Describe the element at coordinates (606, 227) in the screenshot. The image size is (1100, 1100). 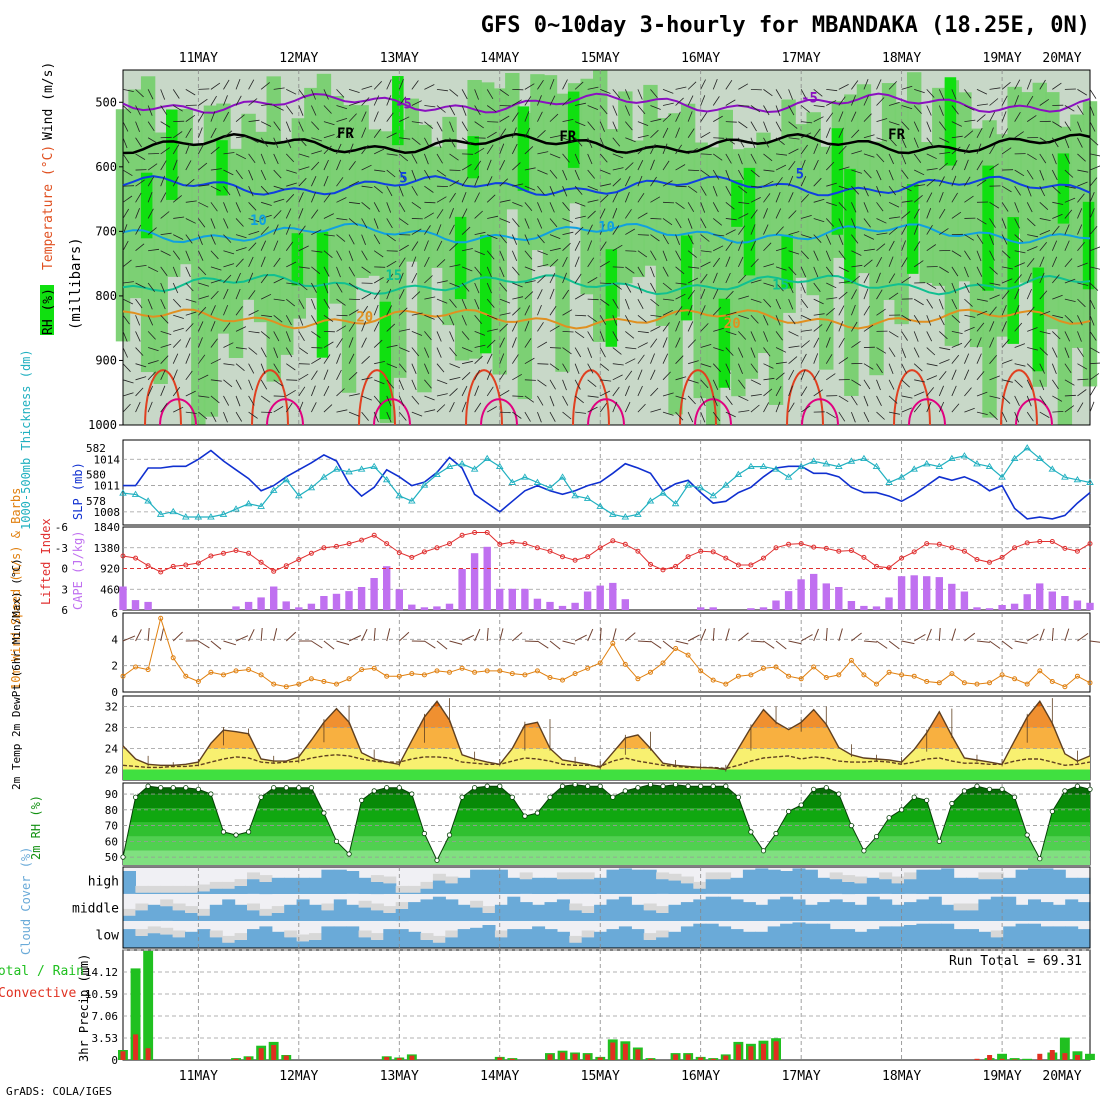
I see `contour-label: 10` at that location.